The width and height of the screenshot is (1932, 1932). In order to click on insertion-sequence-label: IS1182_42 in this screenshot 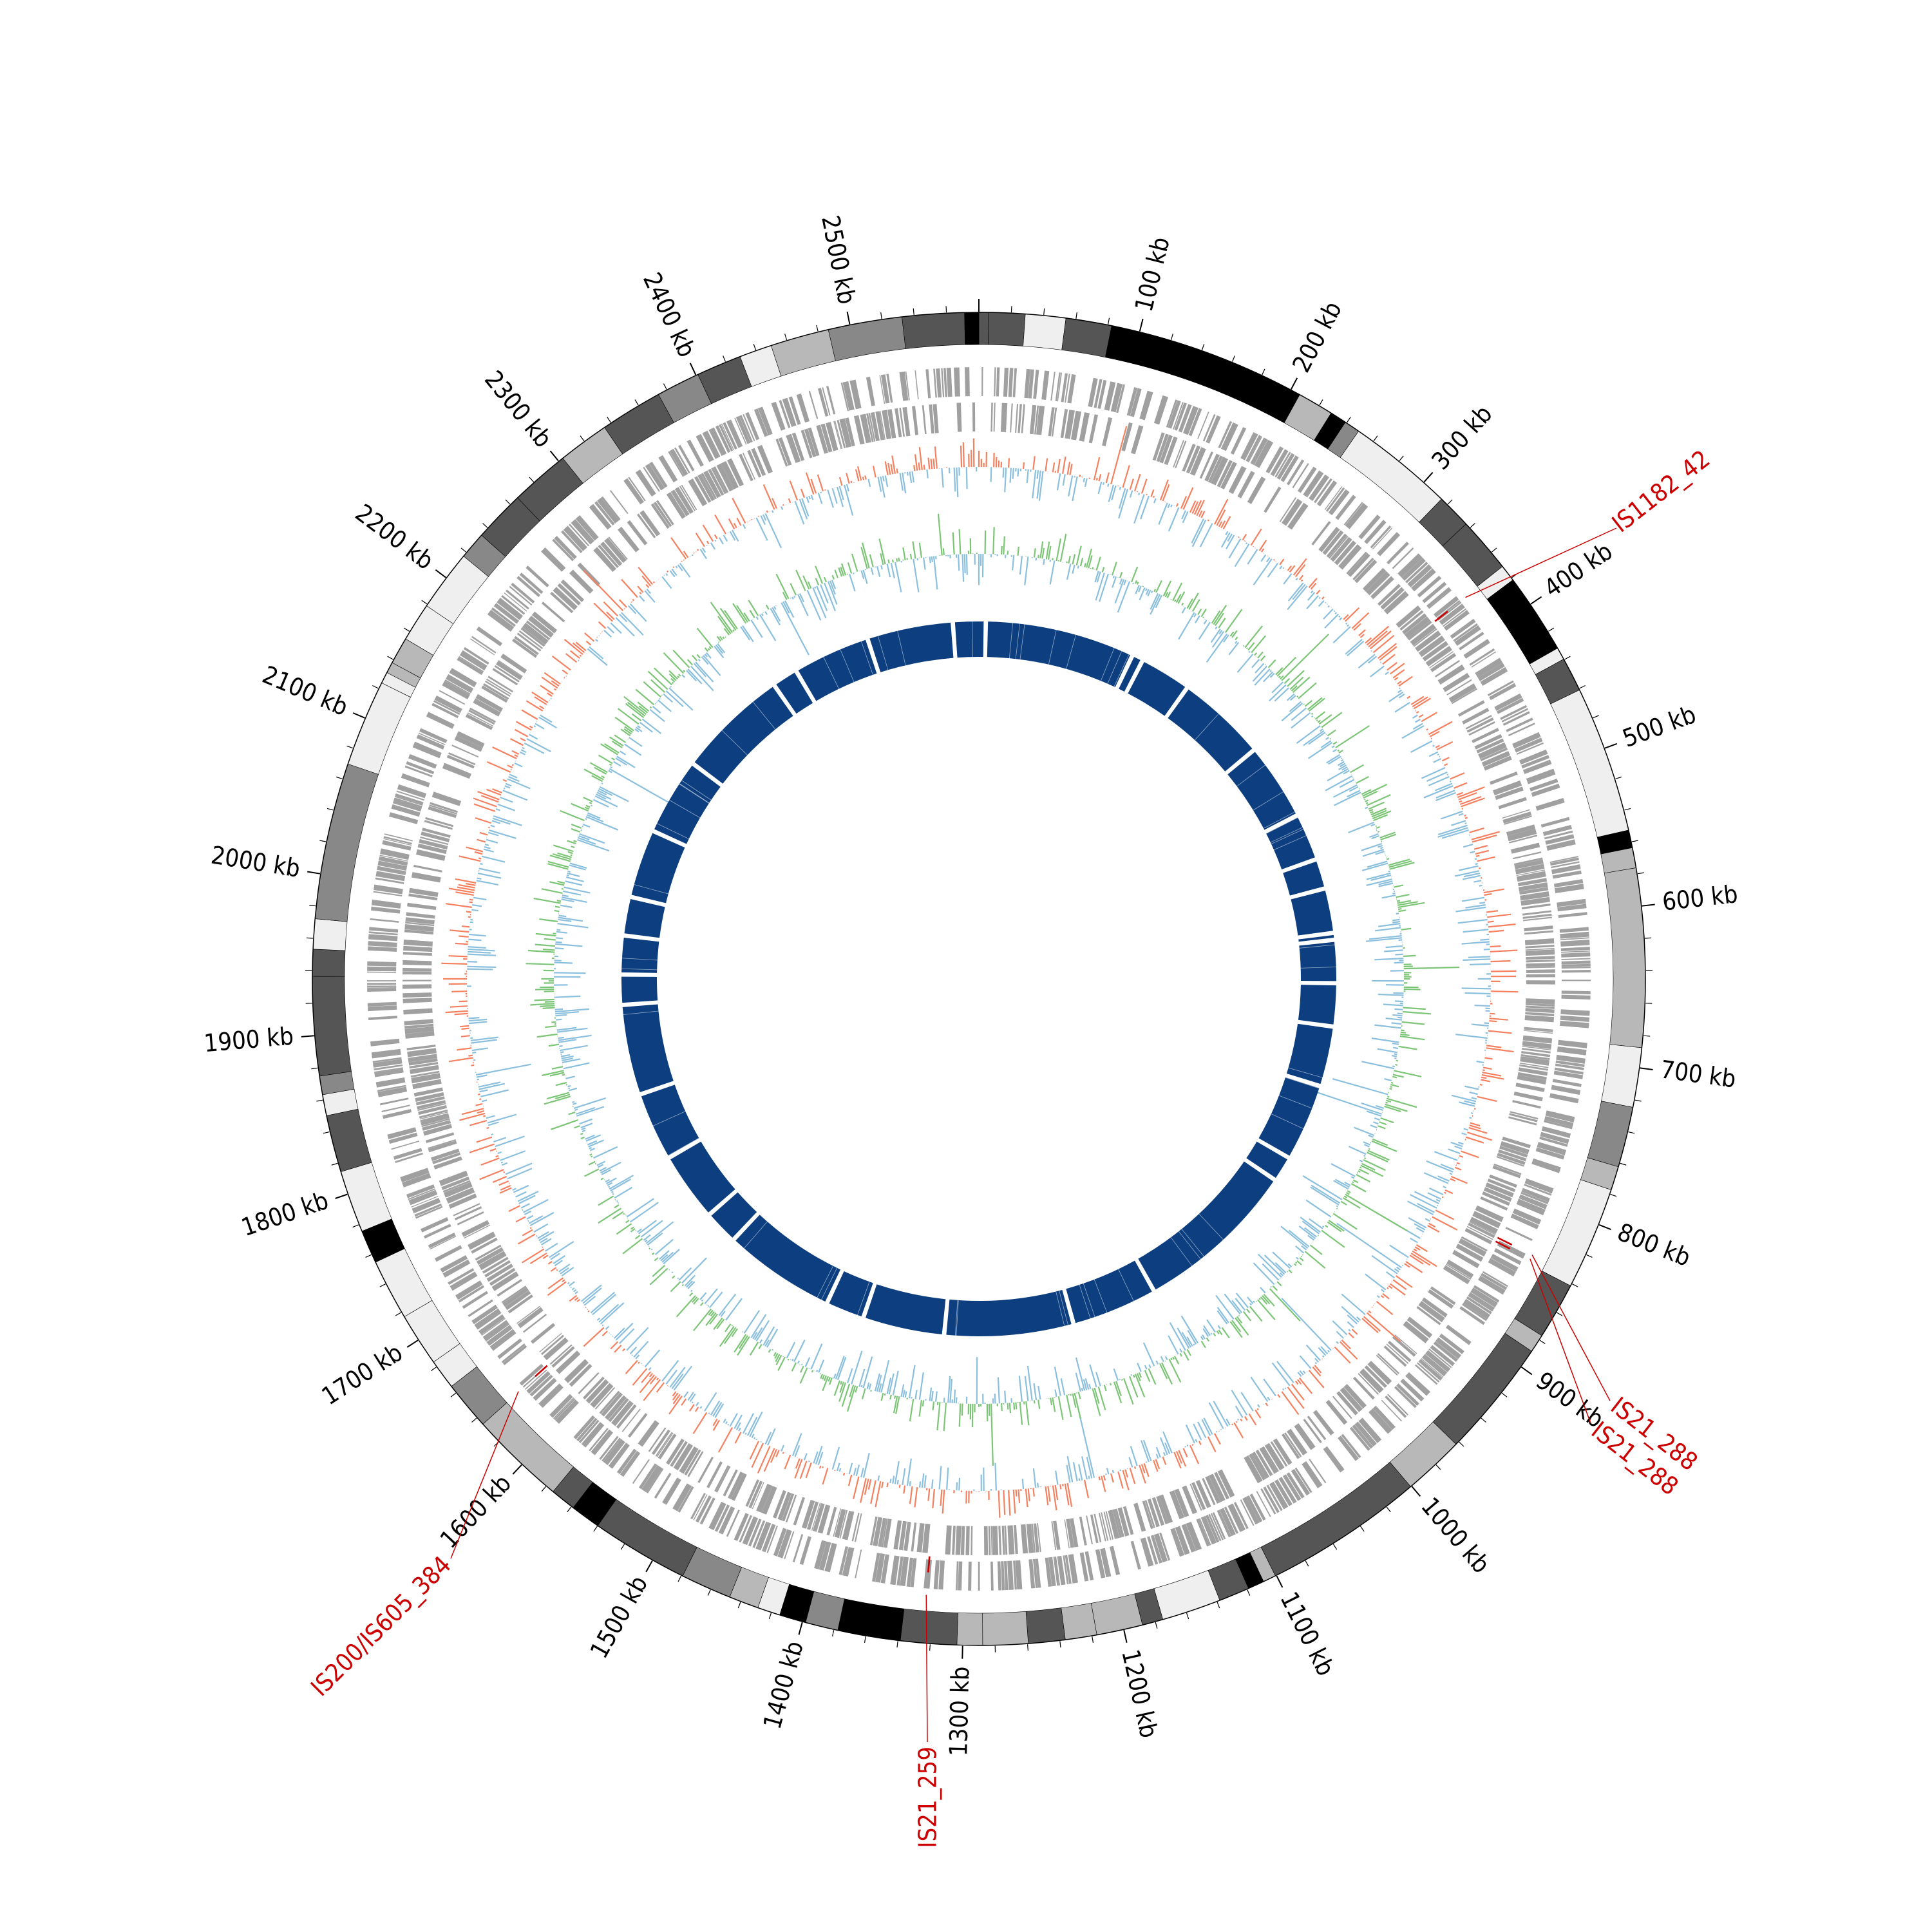, I will do `click(1661, 491)`.